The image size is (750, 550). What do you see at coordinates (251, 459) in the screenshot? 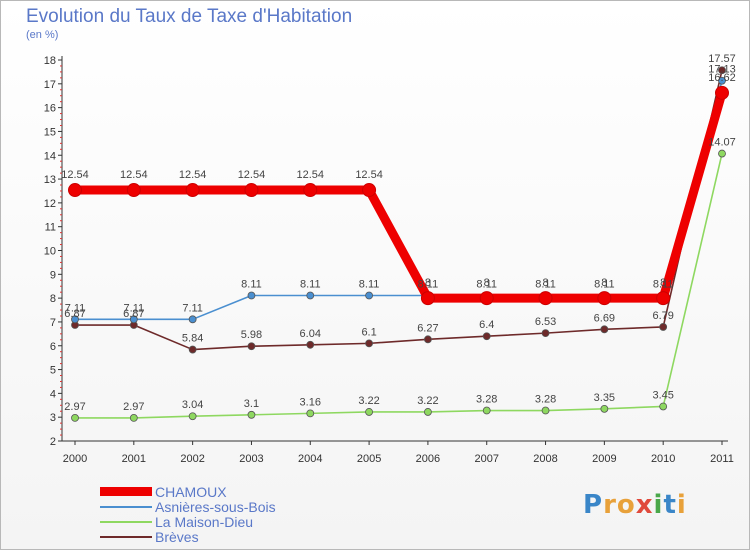
I see `x-tick-label: 2003` at bounding box center [251, 459].